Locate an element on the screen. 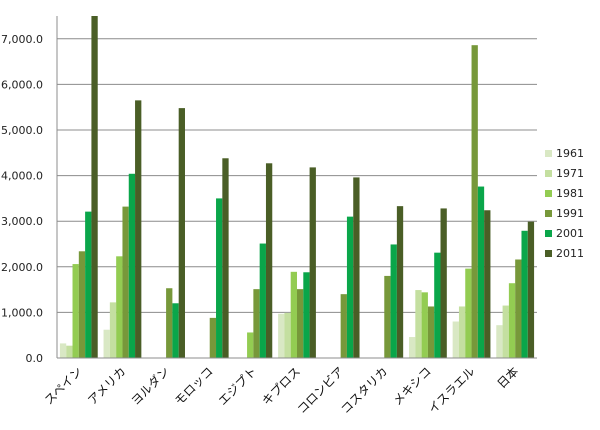 The width and height of the screenshot is (600, 430). y-tick-label: 1,000.0 is located at coordinates (22, 312).